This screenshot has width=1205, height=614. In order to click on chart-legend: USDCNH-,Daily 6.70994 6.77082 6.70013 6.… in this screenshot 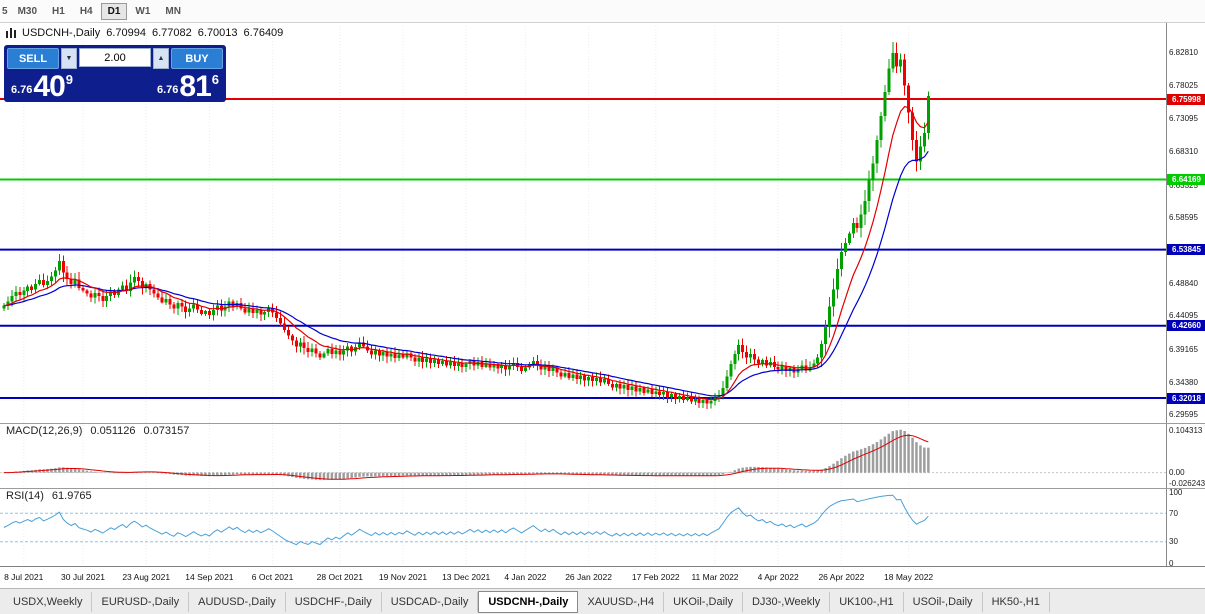, I will do `click(144, 33)`.